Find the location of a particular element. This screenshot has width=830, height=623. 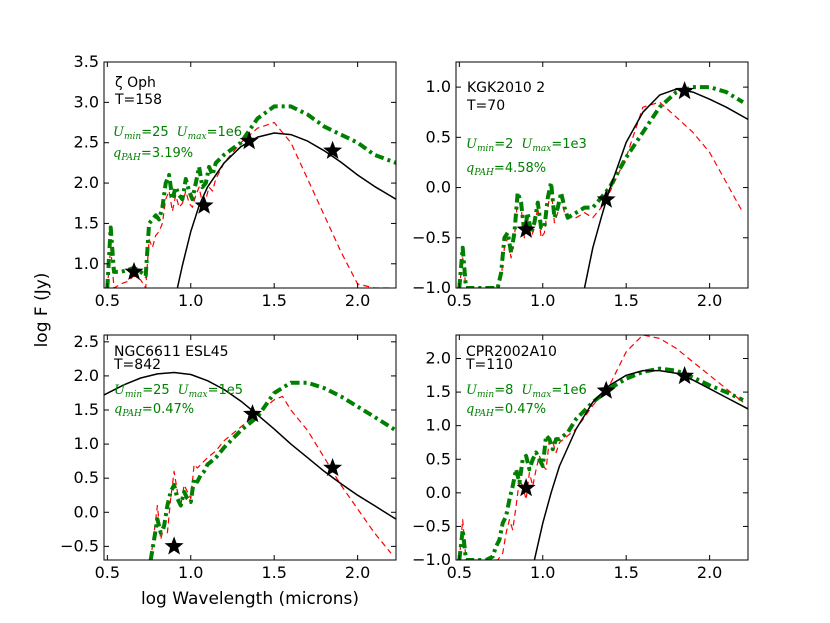

panel-3-umin-umax: Umin=25 Umax=1e5 is located at coordinates (178, 391).